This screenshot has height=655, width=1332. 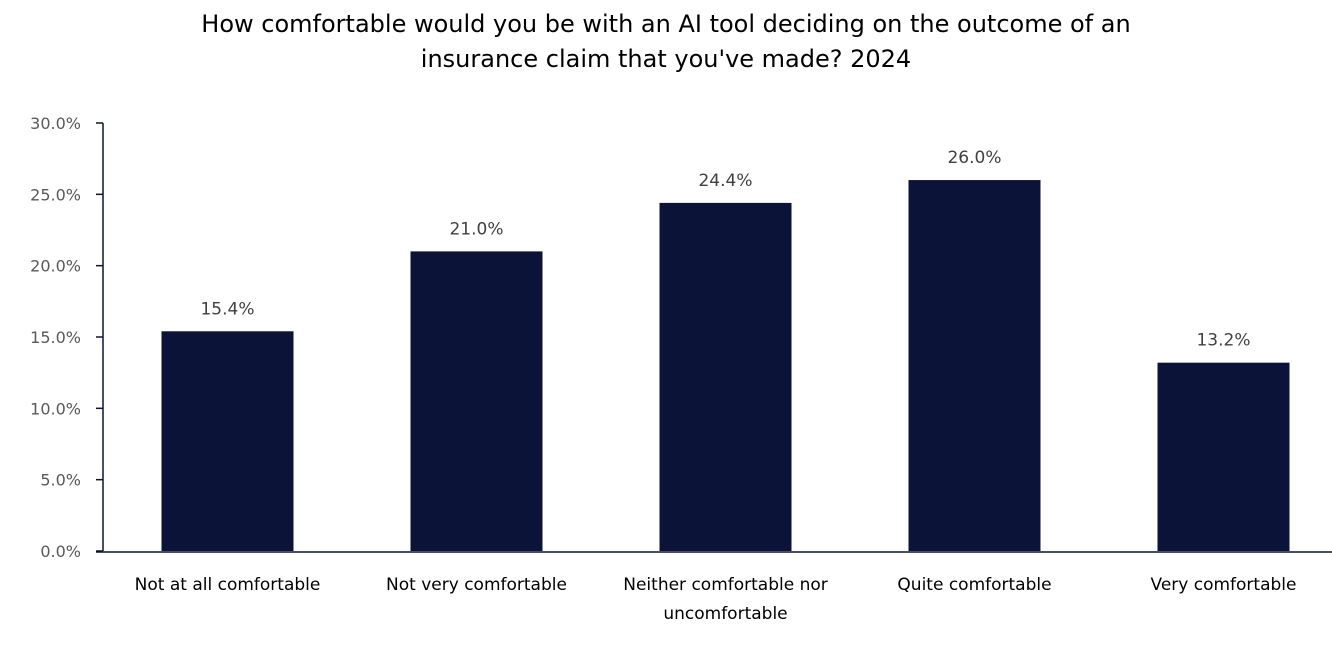 I want to click on y-axis: 0.0% 5.0% 10.0% 15.0% 20.0% 25.0% 30.0%, so click(x=67, y=337).